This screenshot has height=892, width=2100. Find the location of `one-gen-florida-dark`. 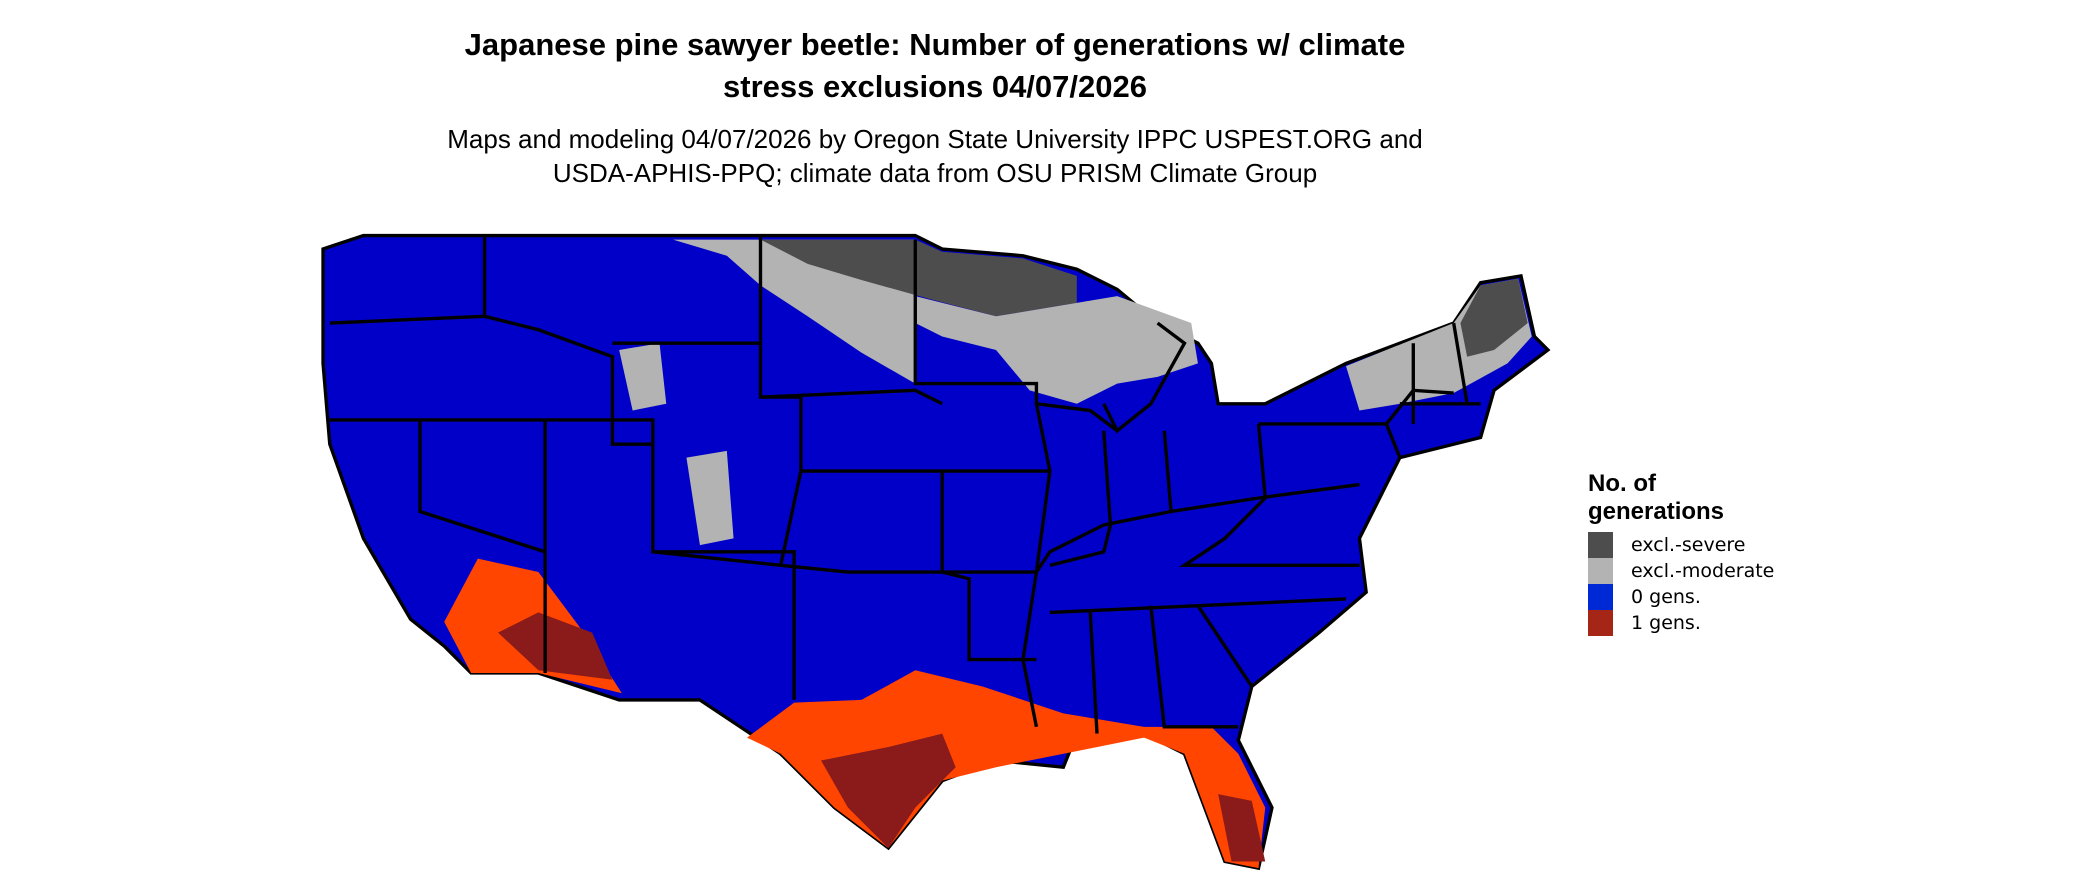

one-gen-florida-dark is located at coordinates (1242, 828).